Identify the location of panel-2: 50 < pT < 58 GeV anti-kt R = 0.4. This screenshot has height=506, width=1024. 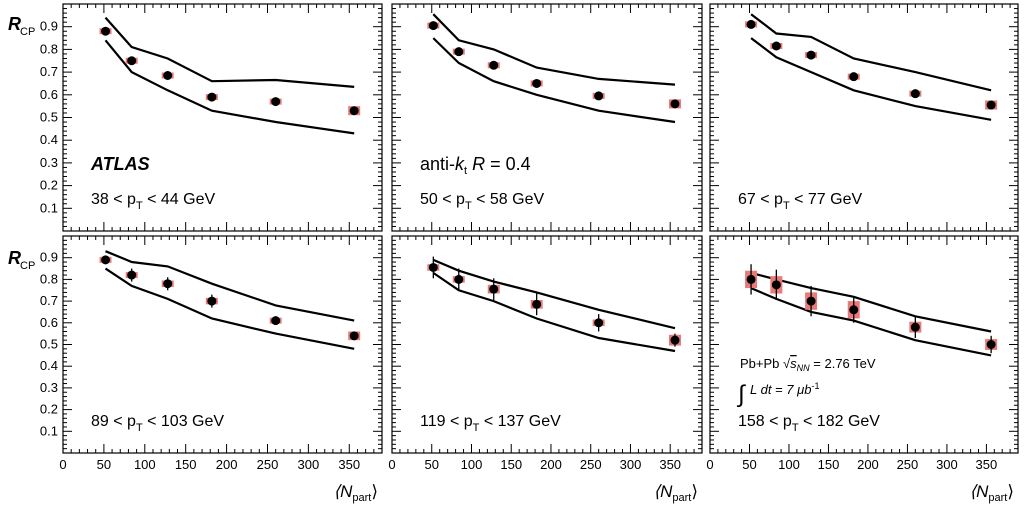
(547, 117).